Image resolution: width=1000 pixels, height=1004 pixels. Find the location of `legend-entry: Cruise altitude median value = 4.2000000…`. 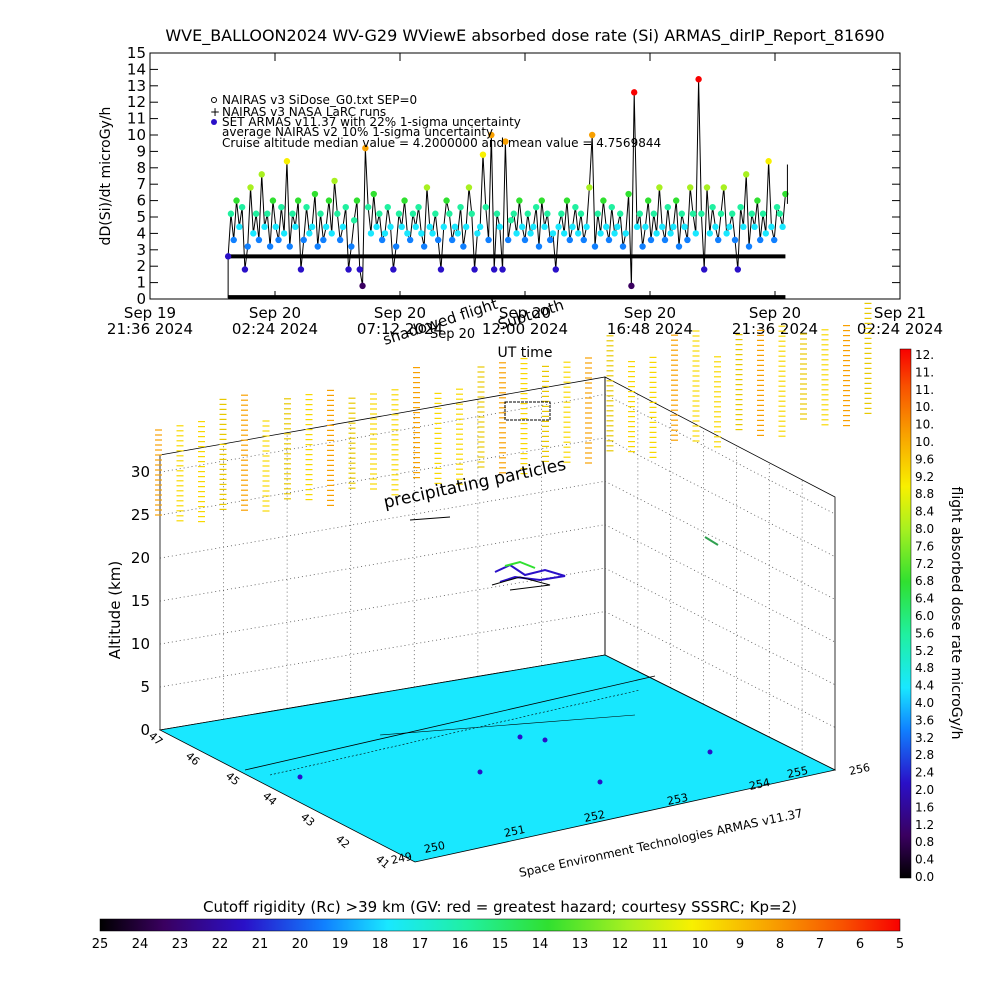

legend-entry: Cruise altitude median value = 4.2000000… is located at coordinates (441, 143).